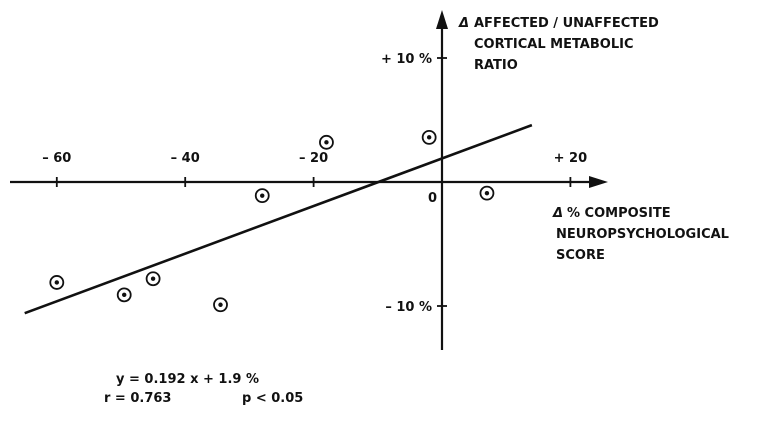  I want to click on x-axis-label-line-1: % COMPOSITE, so click(619, 213).